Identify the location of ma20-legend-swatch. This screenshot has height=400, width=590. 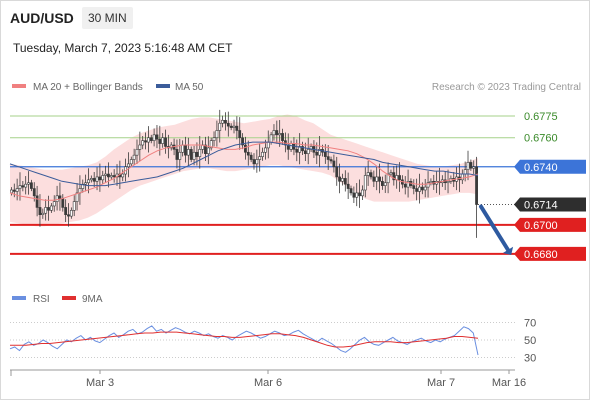
(19, 86).